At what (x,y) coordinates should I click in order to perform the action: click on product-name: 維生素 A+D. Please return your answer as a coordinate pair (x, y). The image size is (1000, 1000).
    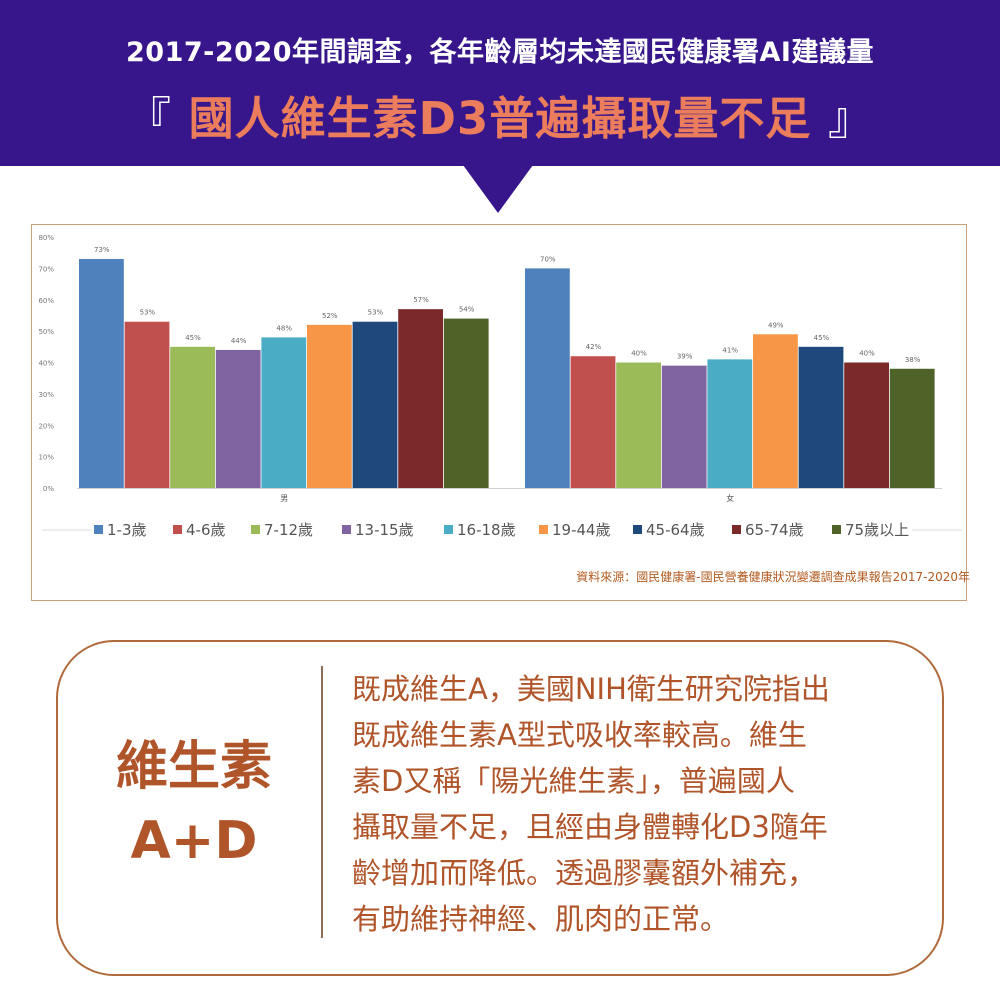
    Looking at the image, I should click on (194, 804).